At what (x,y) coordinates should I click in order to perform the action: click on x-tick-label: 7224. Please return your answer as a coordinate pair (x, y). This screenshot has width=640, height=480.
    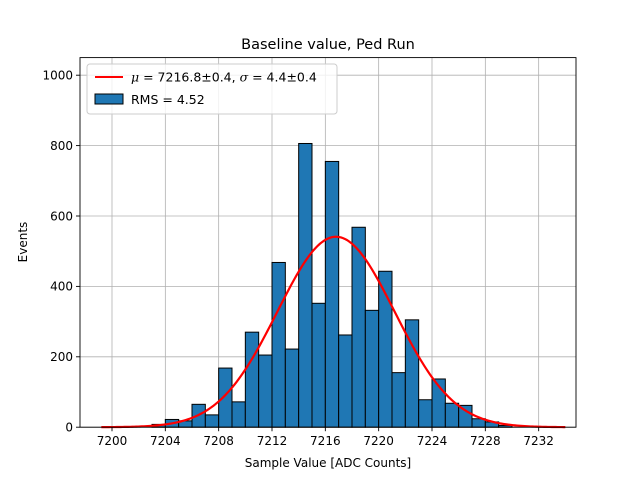
    Looking at the image, I should click on (432, 441).